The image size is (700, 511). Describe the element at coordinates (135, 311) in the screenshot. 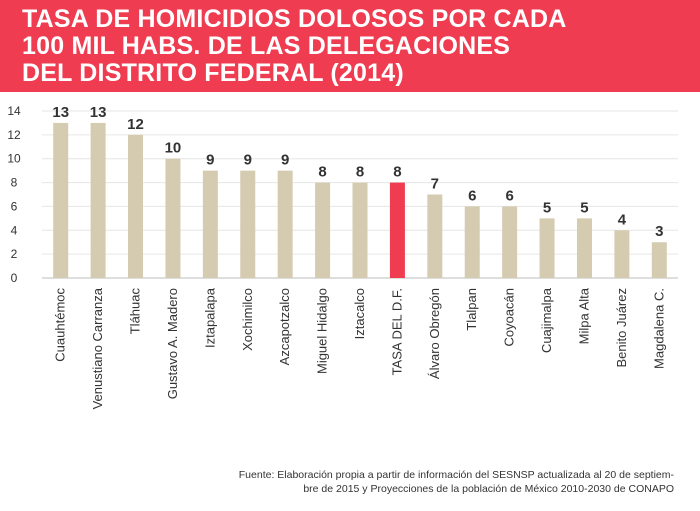

I see `x-tick-label: Tláhuac` at that location.